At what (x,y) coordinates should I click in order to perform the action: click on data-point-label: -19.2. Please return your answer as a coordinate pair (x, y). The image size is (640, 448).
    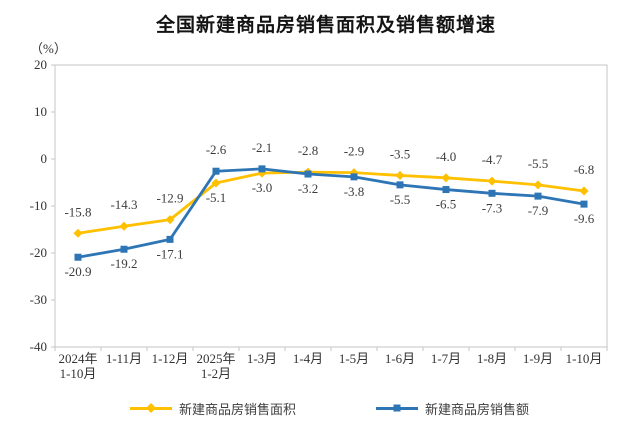
    Looking at the image, I should click on (123, 263).